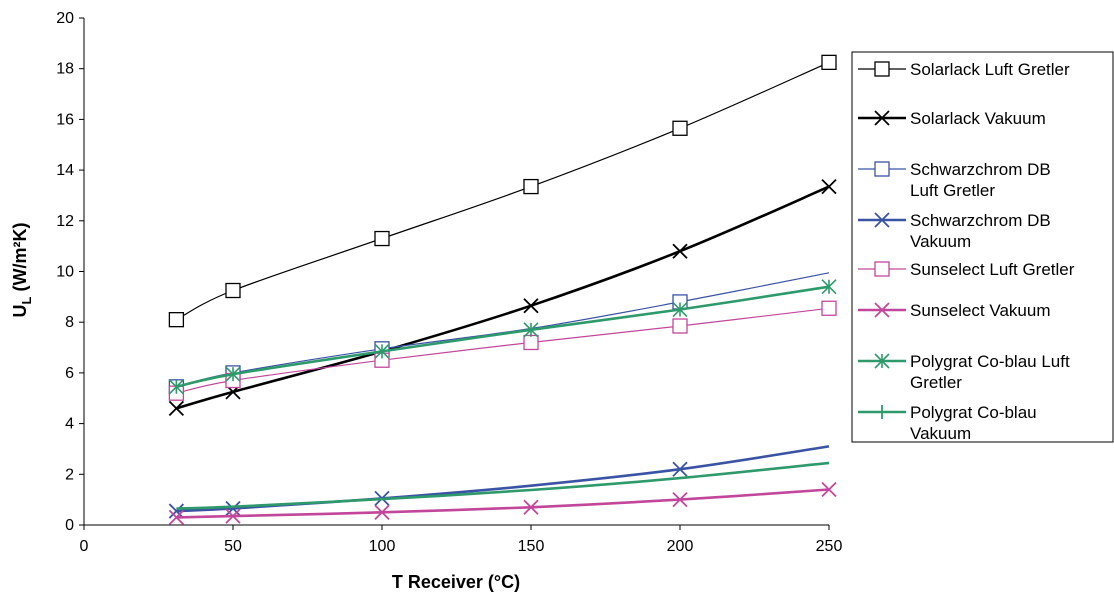  I want to click on y-tick-label: 20, so click(65, 18).